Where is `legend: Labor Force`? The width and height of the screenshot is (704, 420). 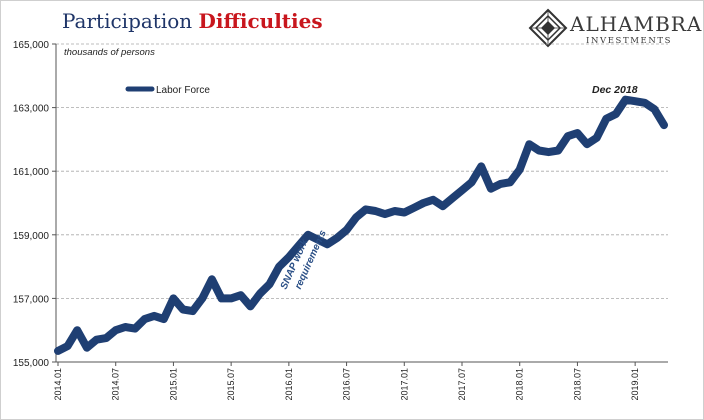 legend: Labor Force is located at coordinates (167, 90).